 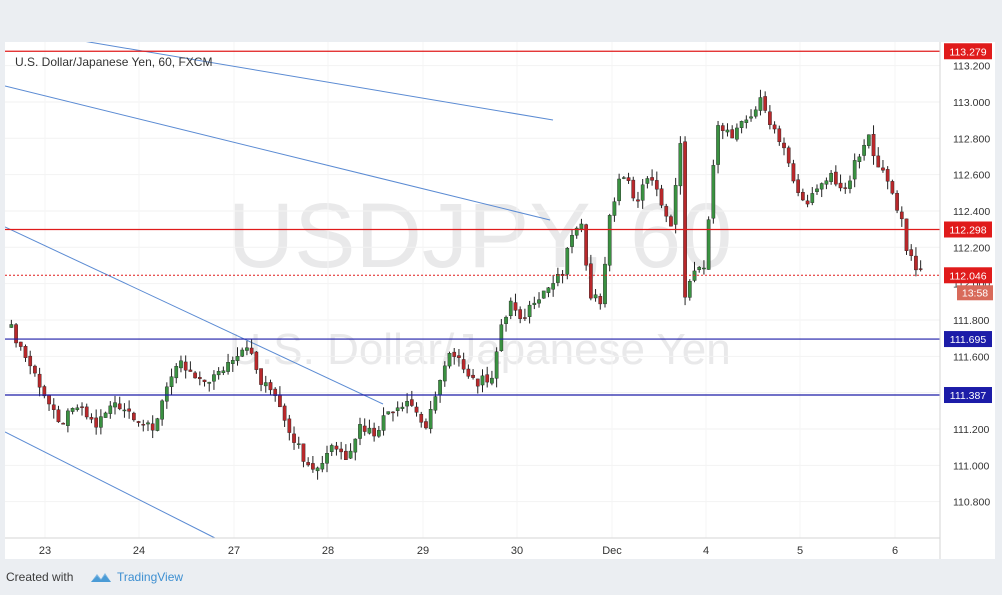 What do you see at coordinates (150, 577) in the screenshot?
I see `tradingview-link: TradingView` at bounding box center [150, 577].